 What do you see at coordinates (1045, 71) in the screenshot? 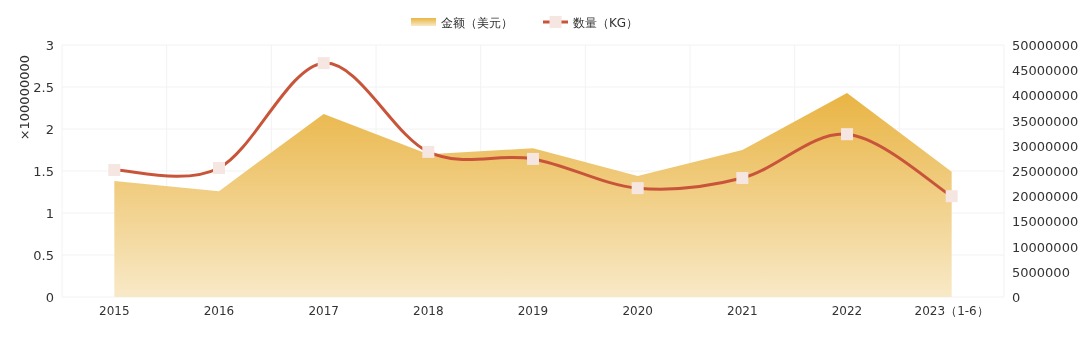
I see `y2-tick-label: 45000000` at bounding box center [1045, 71].